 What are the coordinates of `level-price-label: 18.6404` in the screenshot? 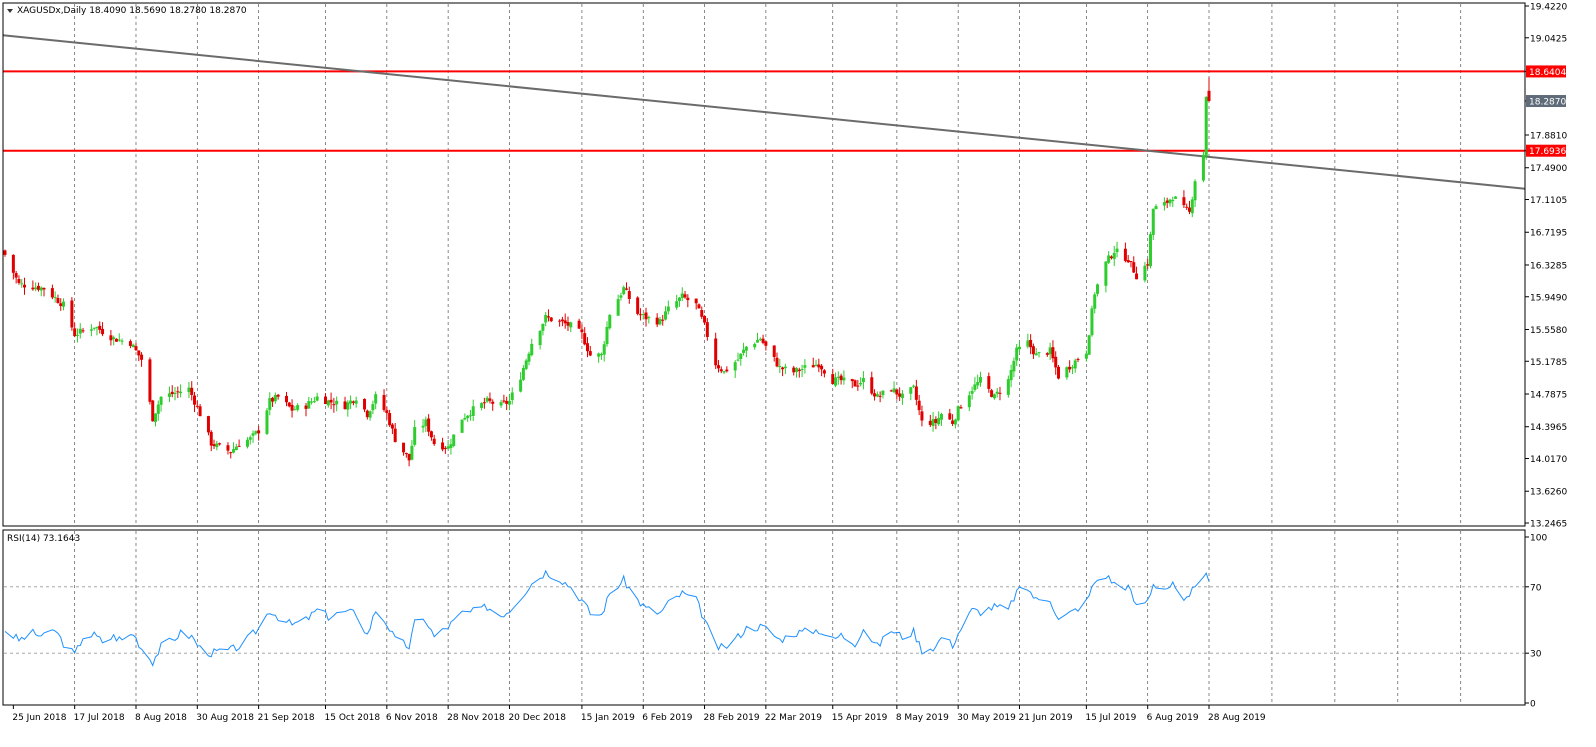 It's located at (1547, 73).